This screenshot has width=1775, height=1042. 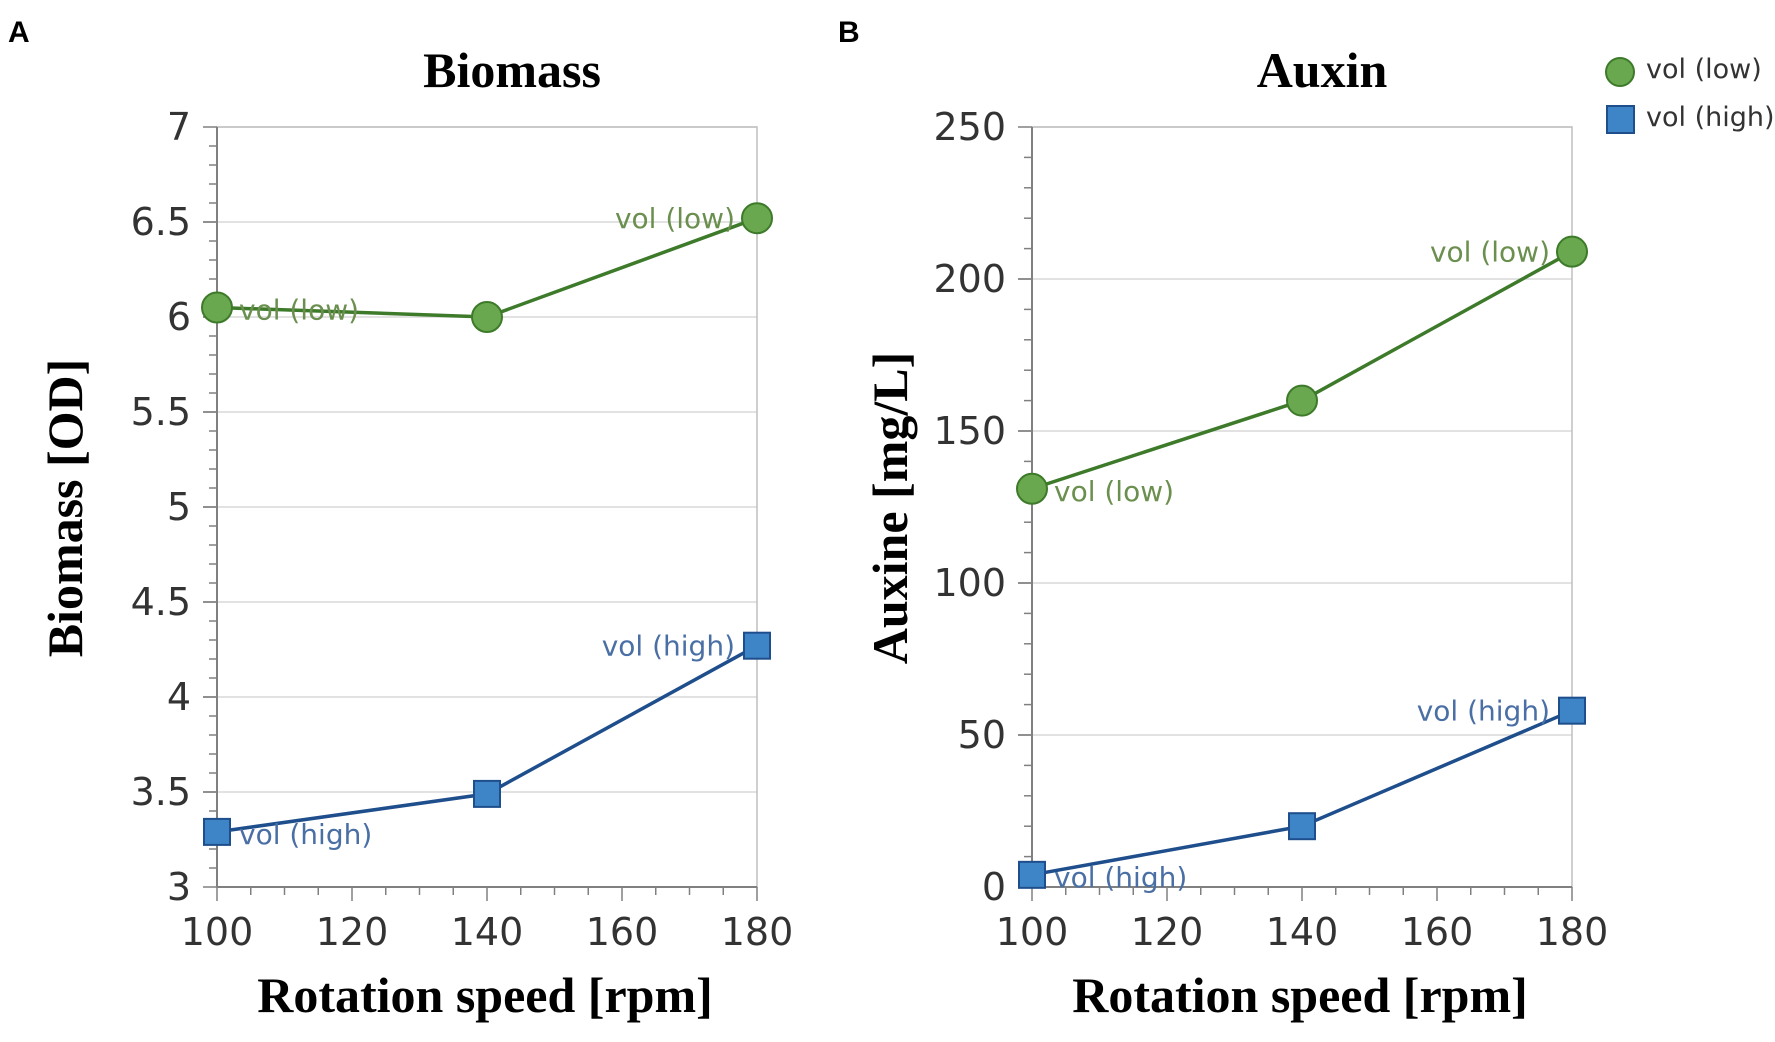 What do you see at coordinates (969, 431) in the screenshot?
I see `y-tick-label: 150` at bounding box center [969, 431].